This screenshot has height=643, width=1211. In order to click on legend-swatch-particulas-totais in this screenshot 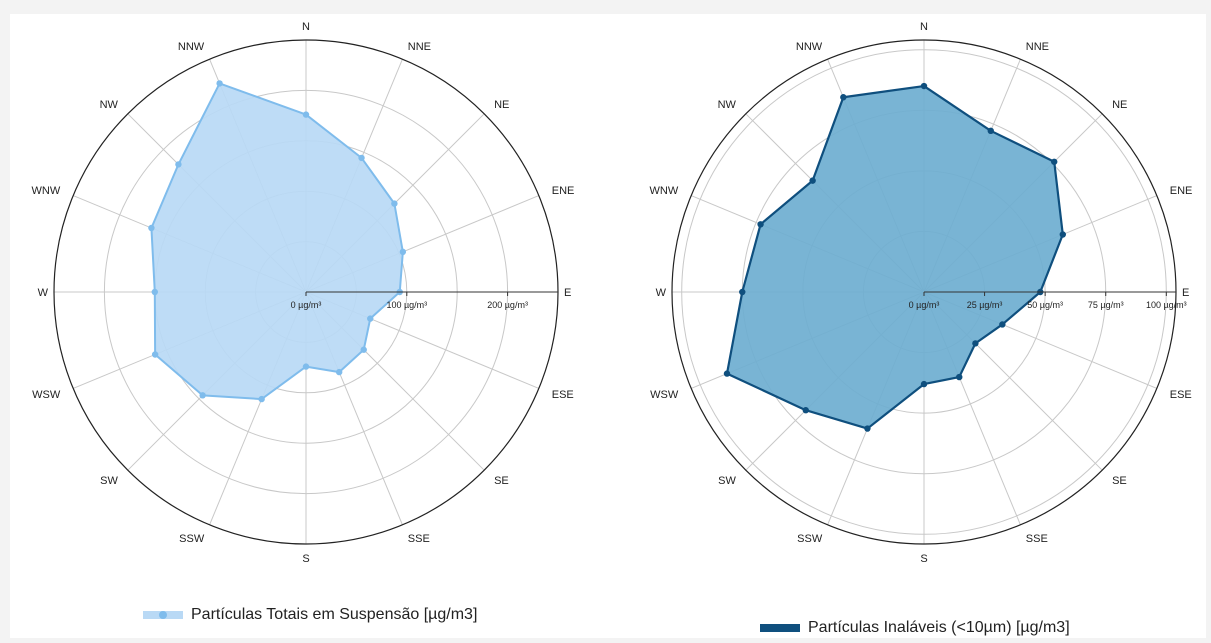, I will do `click(163, 615)`.